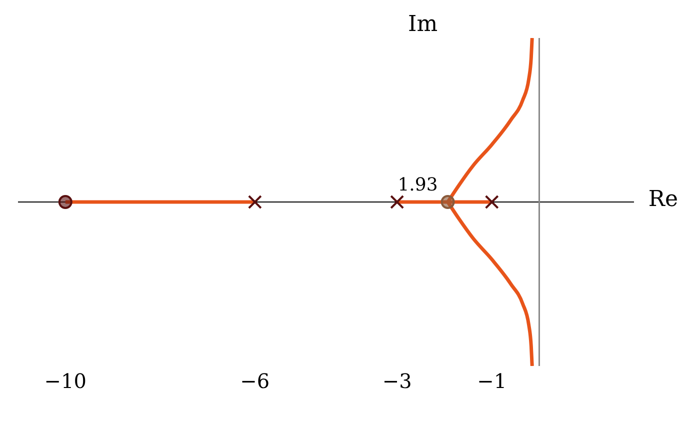 The width and height of the screenshot is (692, 434). I want to click on x-tick-label: −1, so click(492, 381).